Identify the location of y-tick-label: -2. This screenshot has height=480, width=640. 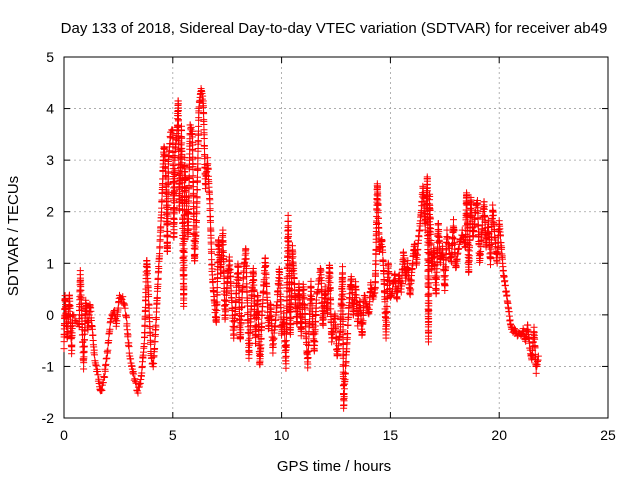
(48, 418).